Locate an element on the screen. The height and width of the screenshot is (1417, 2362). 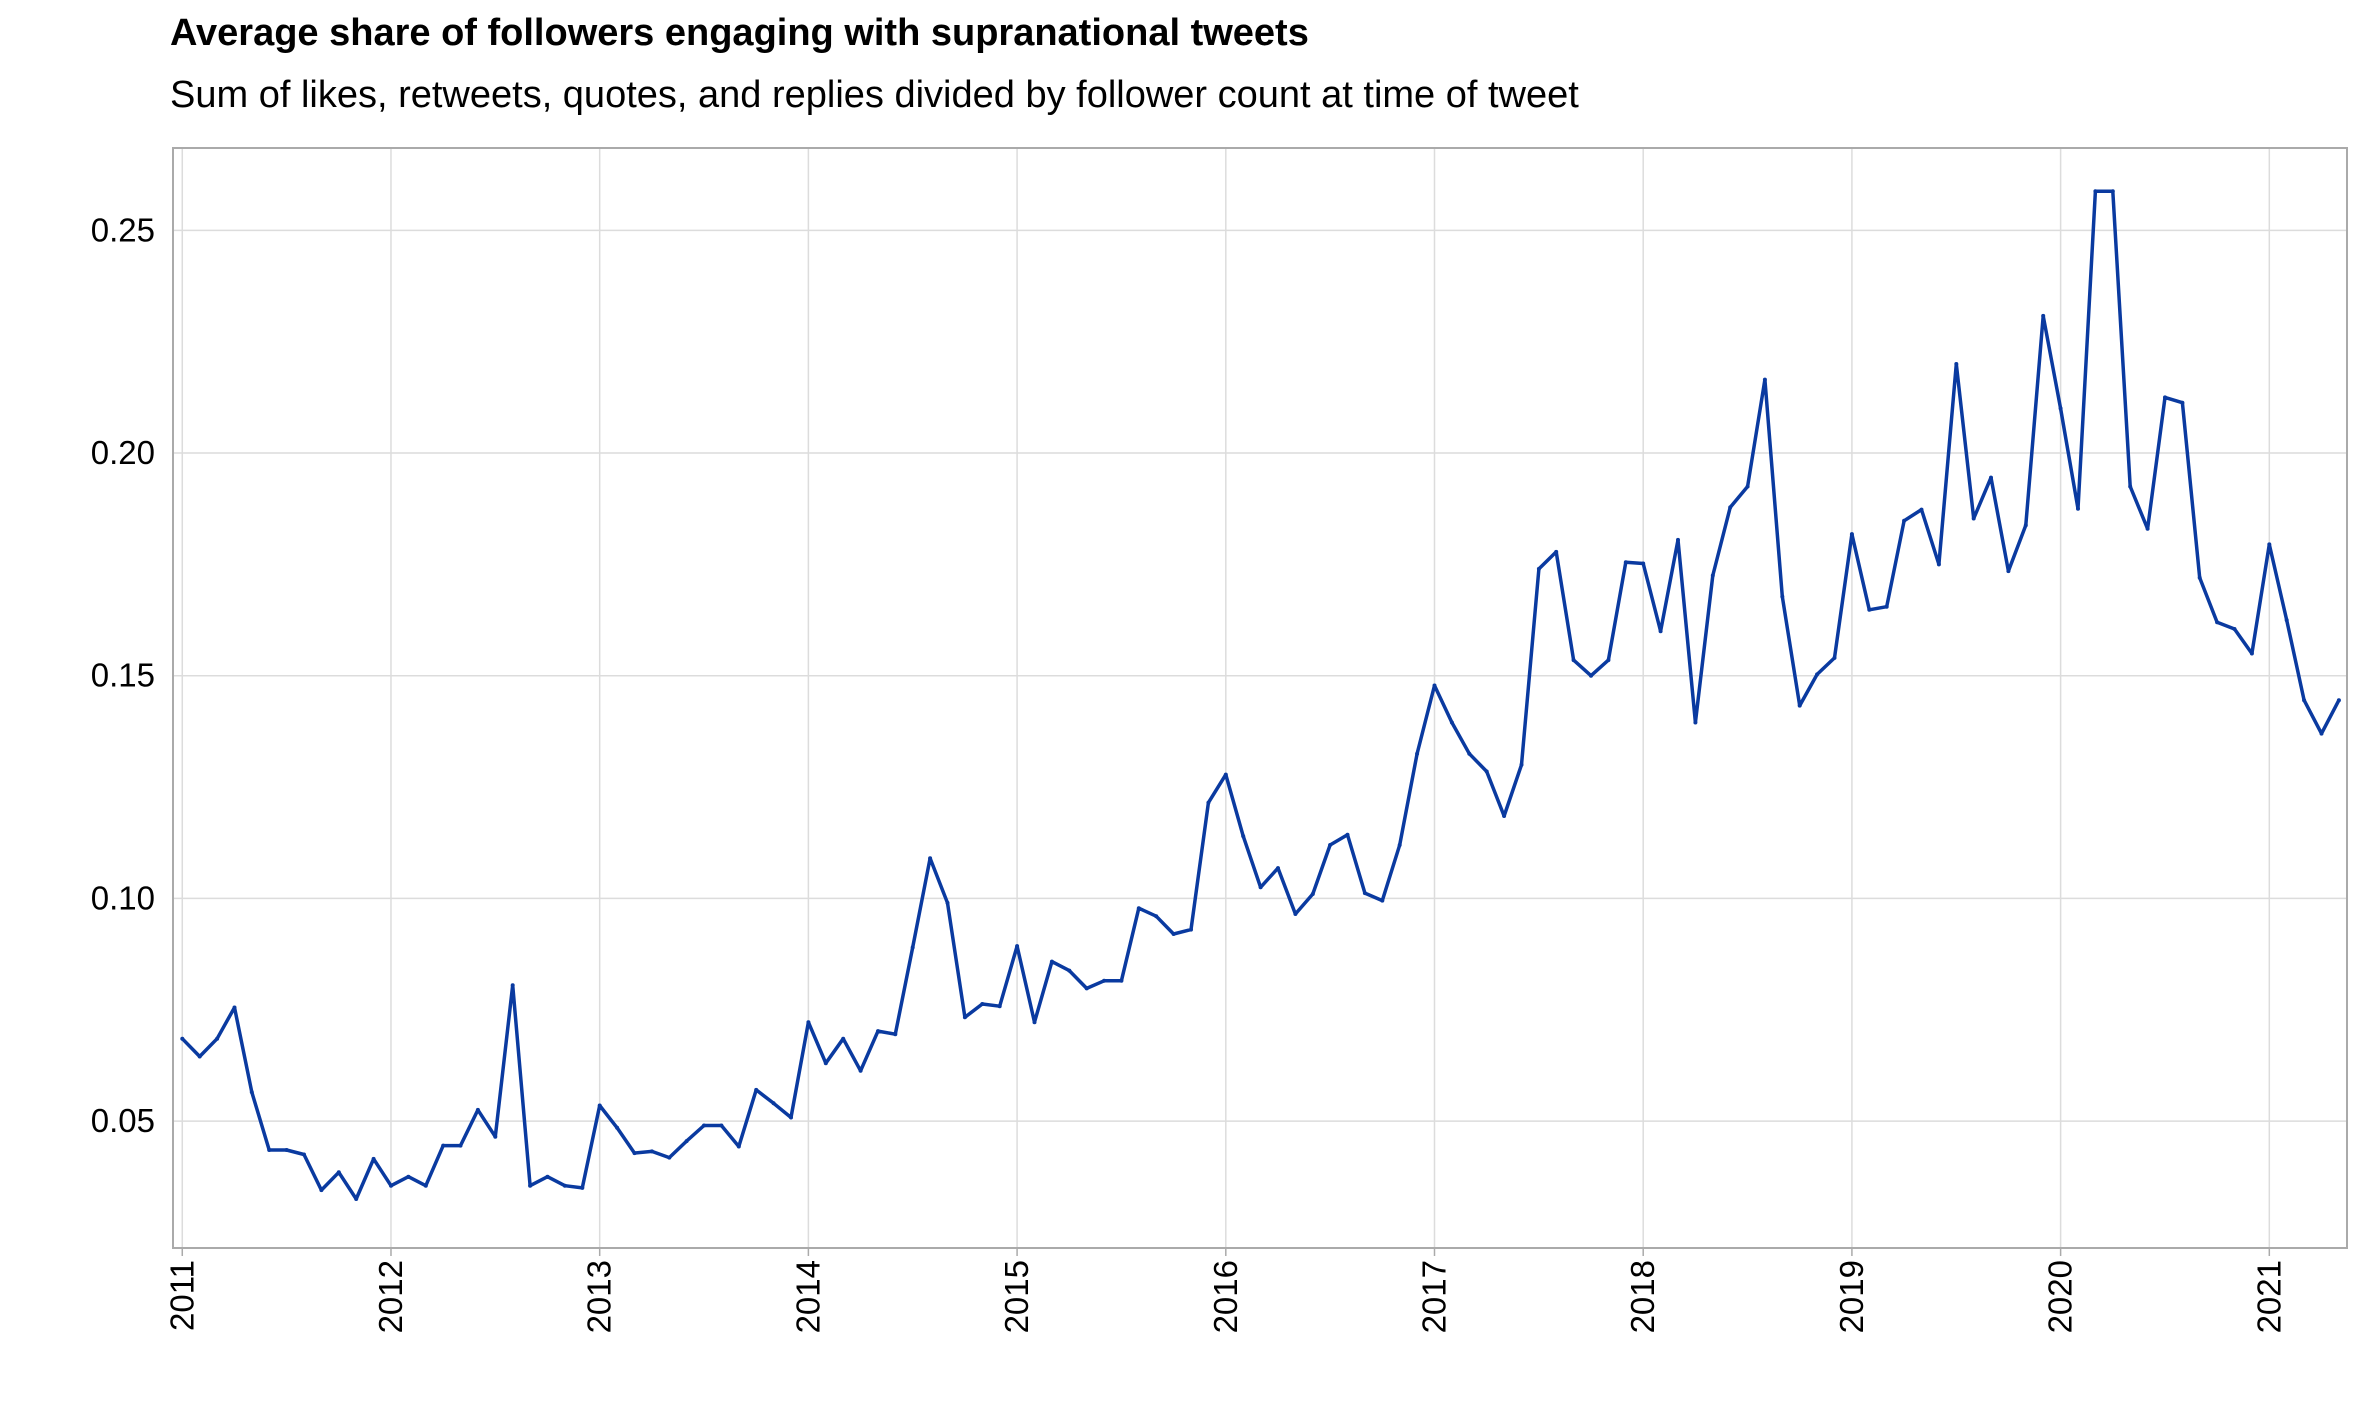
y-tick-label: 0.05 is located at coordinates (123, 1120).